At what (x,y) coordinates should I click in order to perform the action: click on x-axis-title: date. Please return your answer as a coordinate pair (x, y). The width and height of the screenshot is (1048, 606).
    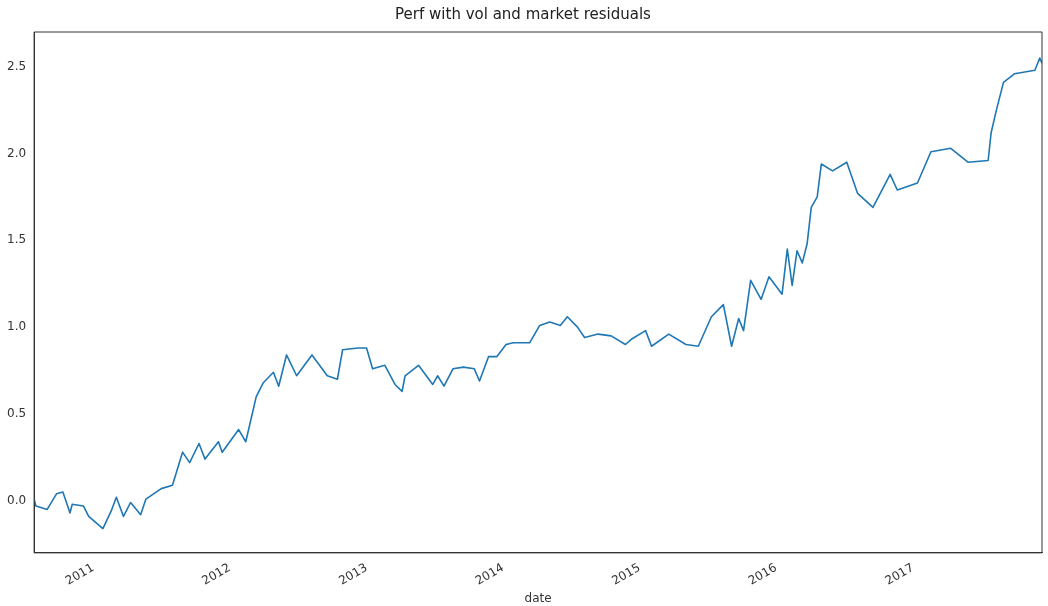
    Looking at the image, I should click on (538, 597).